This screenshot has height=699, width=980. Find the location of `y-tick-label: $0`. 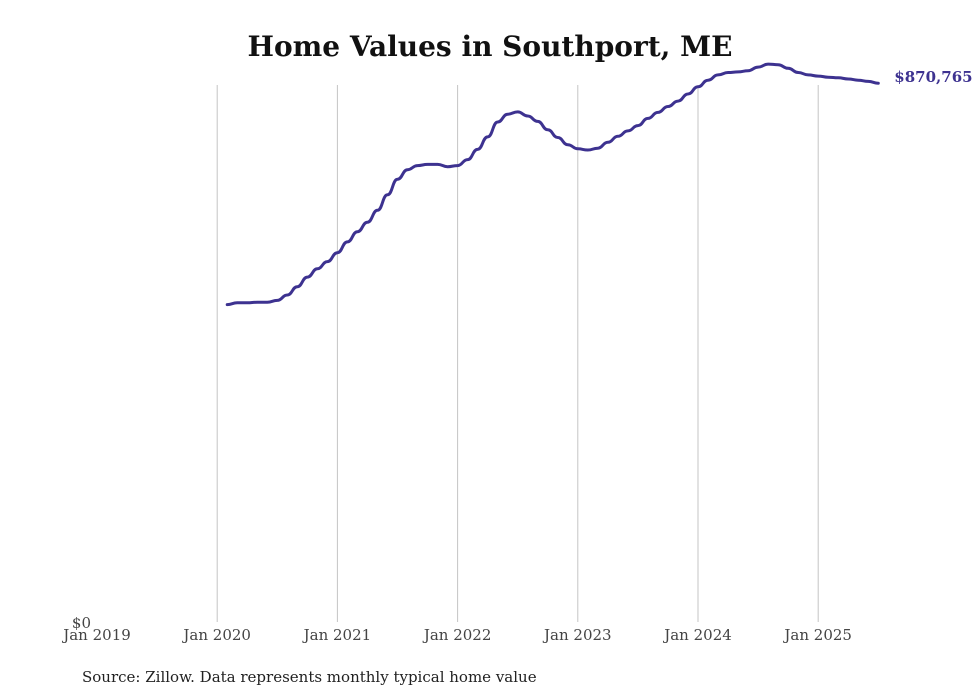

y-tick-label: $0 is located at coordinates (81, 623).